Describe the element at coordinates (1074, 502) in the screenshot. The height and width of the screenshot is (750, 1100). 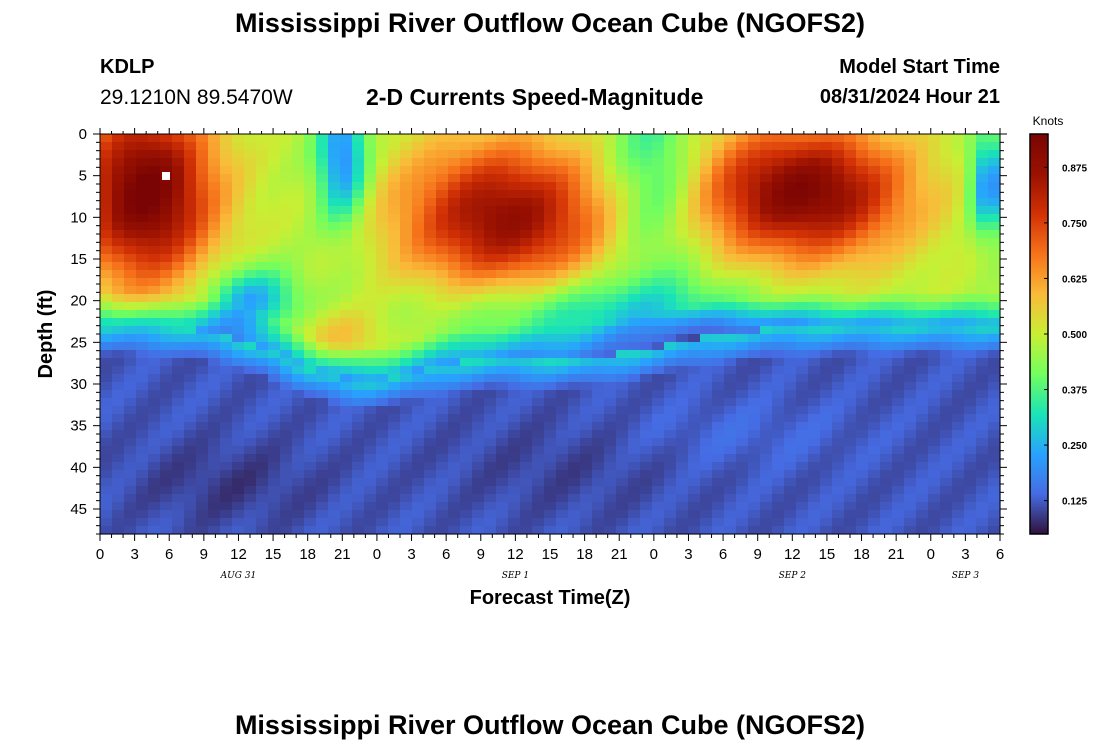
I see `colorbar-tick-label: 0.125` at that location.